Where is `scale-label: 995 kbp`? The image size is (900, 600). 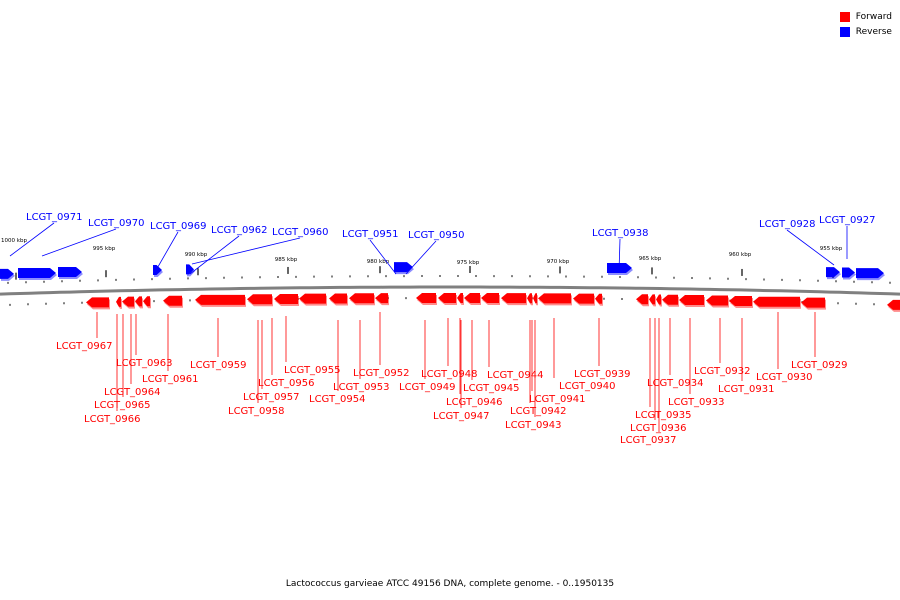
scale-label: 995 kbp is located at coordinates (104, 249).